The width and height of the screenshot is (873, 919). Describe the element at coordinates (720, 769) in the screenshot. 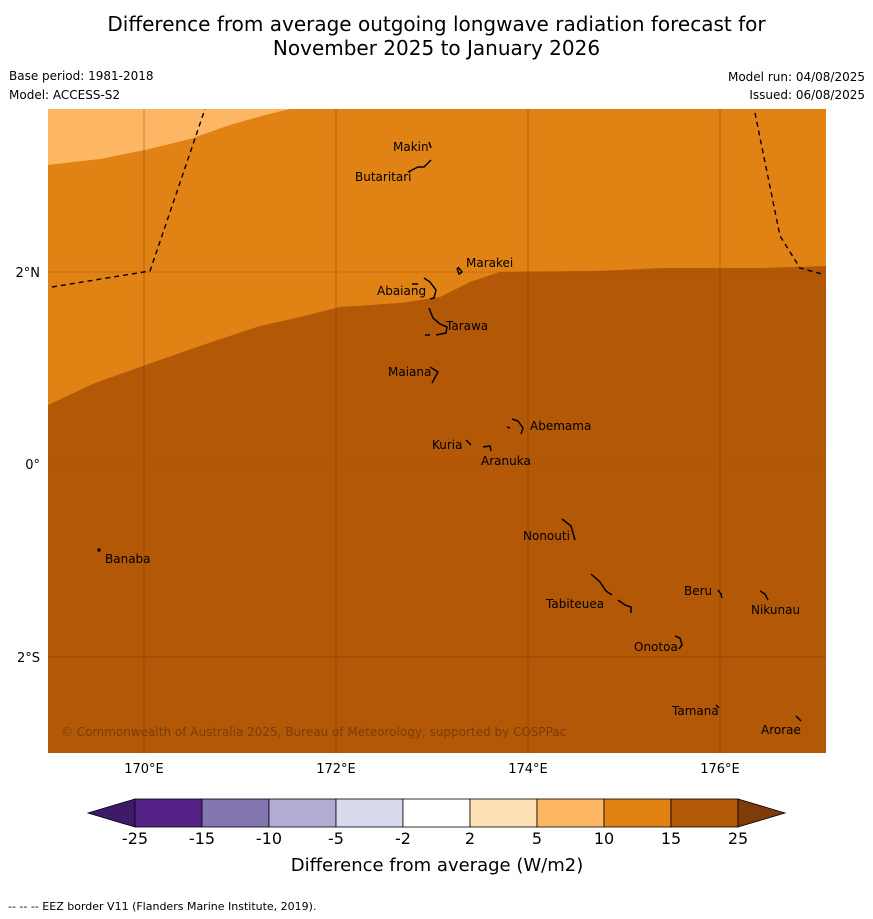

I see `lon-tick-176e: 176°E` at that location.